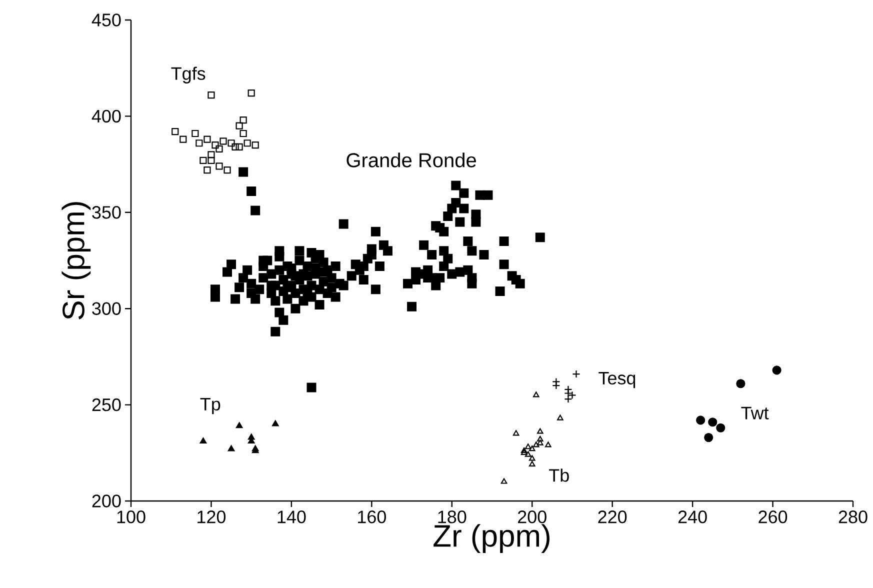  Describe the element at coordinates (188, 75) in the screenshot. I see `series-label: Tgfs` at that location.